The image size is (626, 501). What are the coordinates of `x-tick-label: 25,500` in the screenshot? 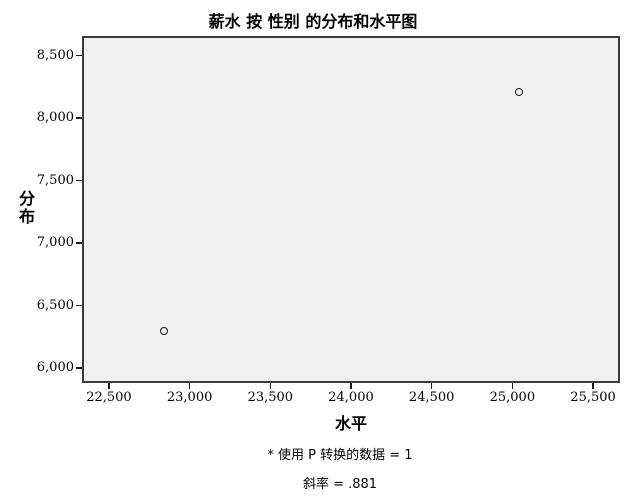 It's located at (593, 397).